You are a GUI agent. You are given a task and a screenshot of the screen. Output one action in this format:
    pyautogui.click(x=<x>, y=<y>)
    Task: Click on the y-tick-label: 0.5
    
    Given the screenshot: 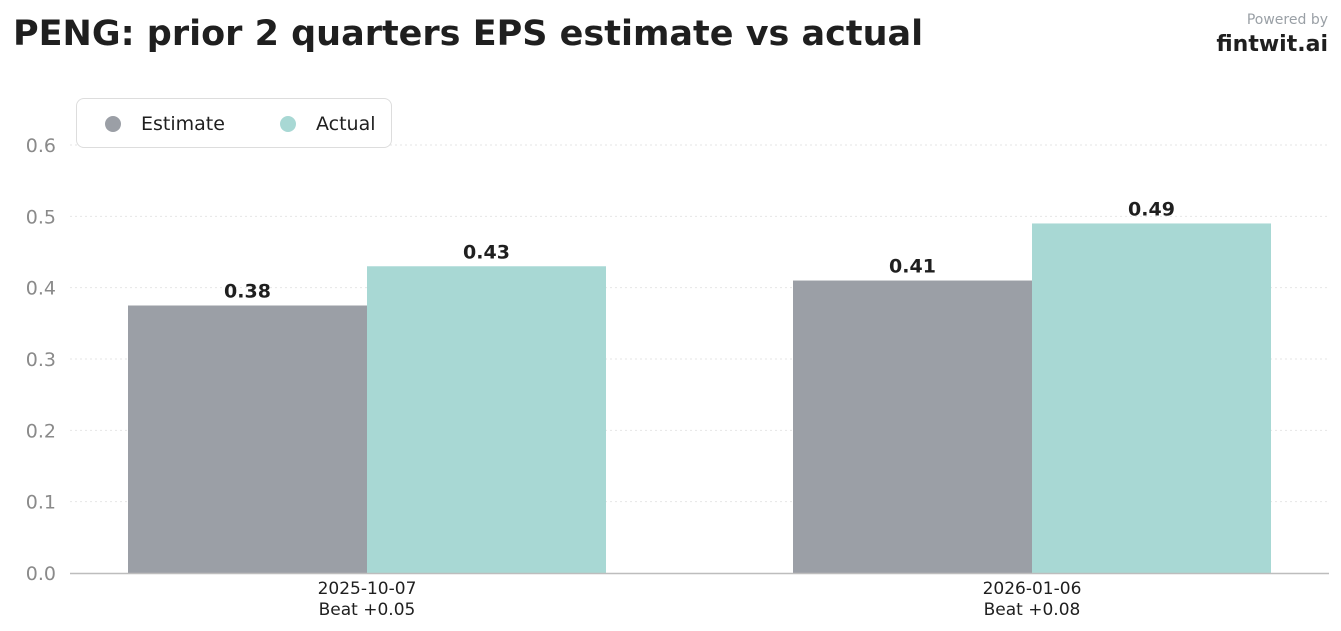 What is the action you would take?
    pyautogui.click(x=41, y=217)
    